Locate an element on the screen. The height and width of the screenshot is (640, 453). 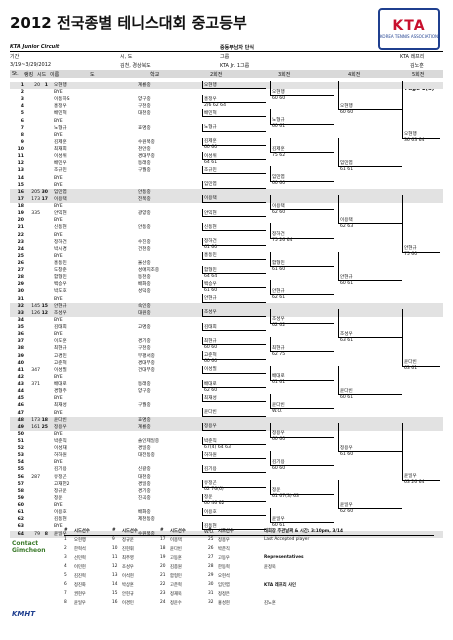
player-club: 동천중 is located at coordinates (144, 278).